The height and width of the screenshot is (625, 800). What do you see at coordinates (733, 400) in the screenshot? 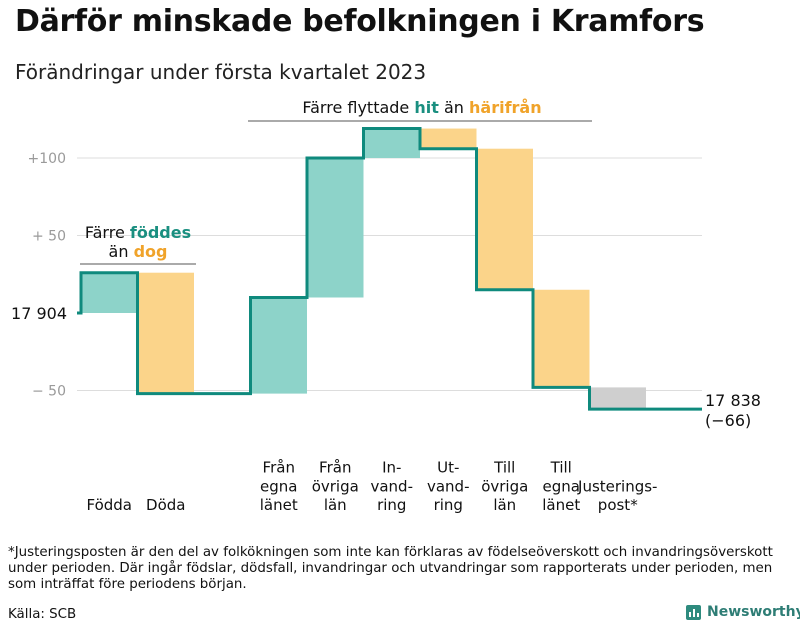
I see `end-value-label: 17 838` at bounding box center [733, 400].